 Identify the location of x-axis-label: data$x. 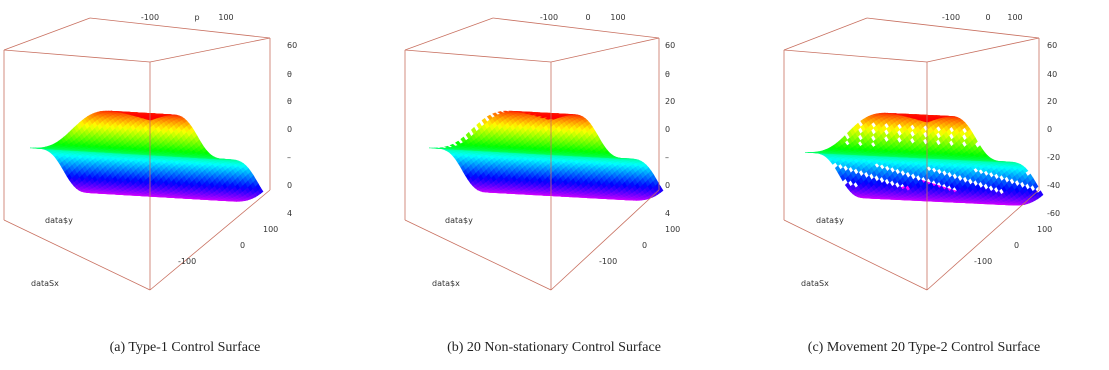
(446, 283).